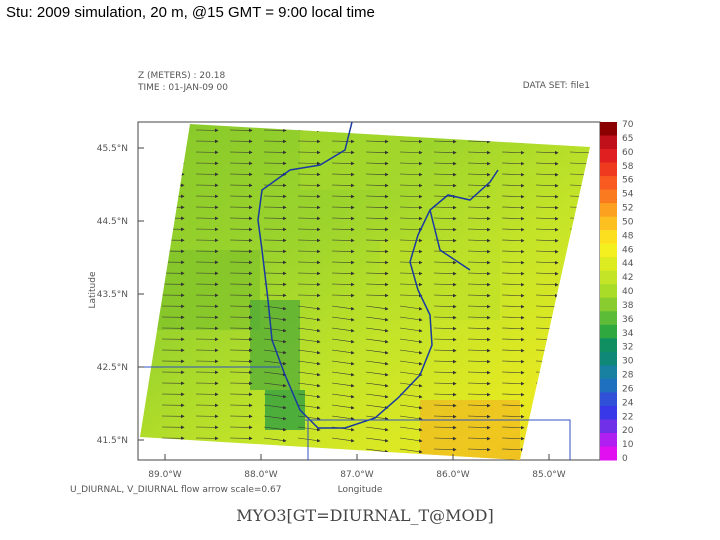 Image resolution: width=720 pixels, height=540 pixels. Describe the element at coordinates (628, 236) in the screenshot. I see `colorbar-label: 48` at that location.